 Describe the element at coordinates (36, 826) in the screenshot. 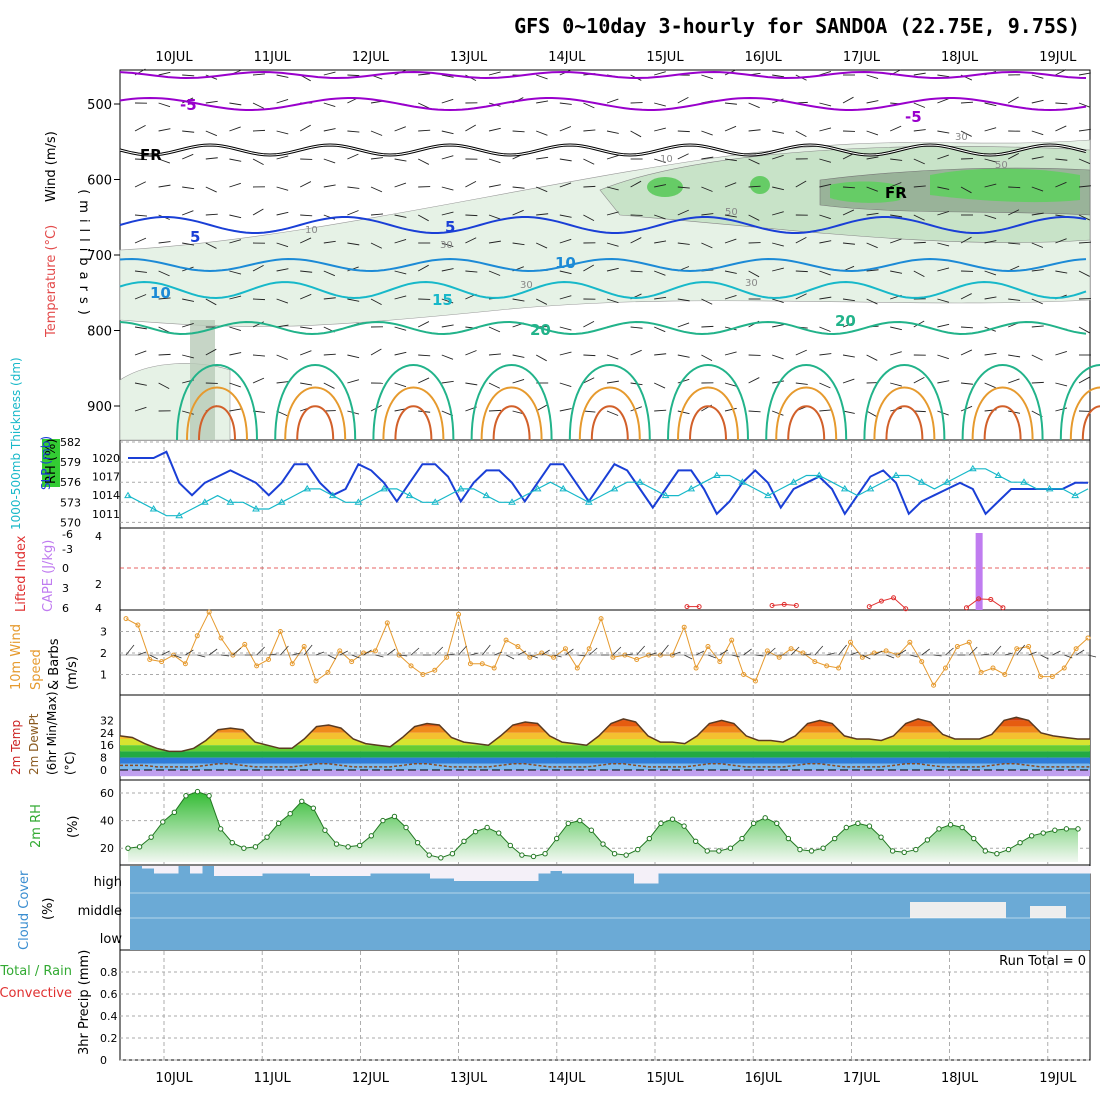

I see `rh2m-label: 2m RH` at that location.